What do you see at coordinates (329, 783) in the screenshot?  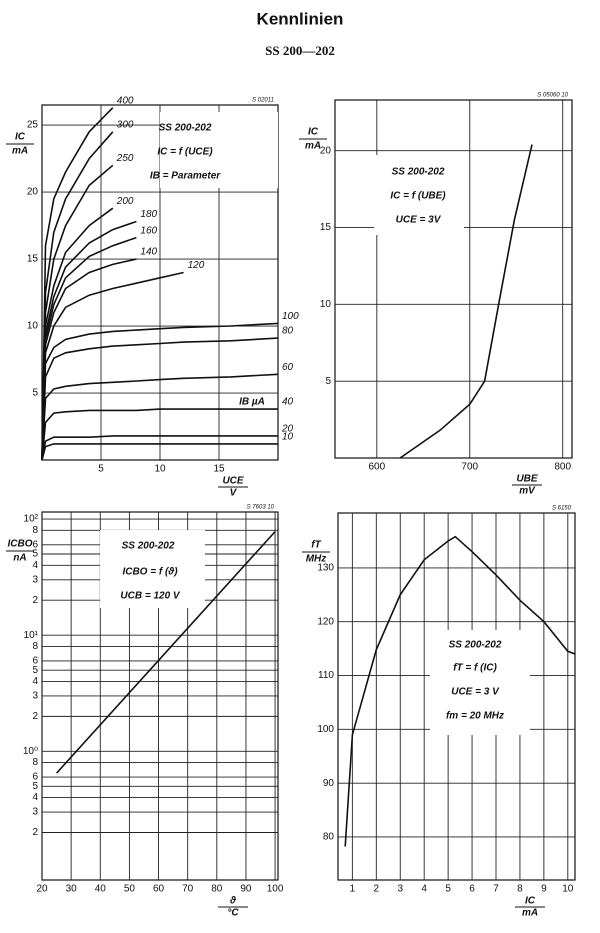 I see `y-tick-label: 90` at bounding box center [329, 783].